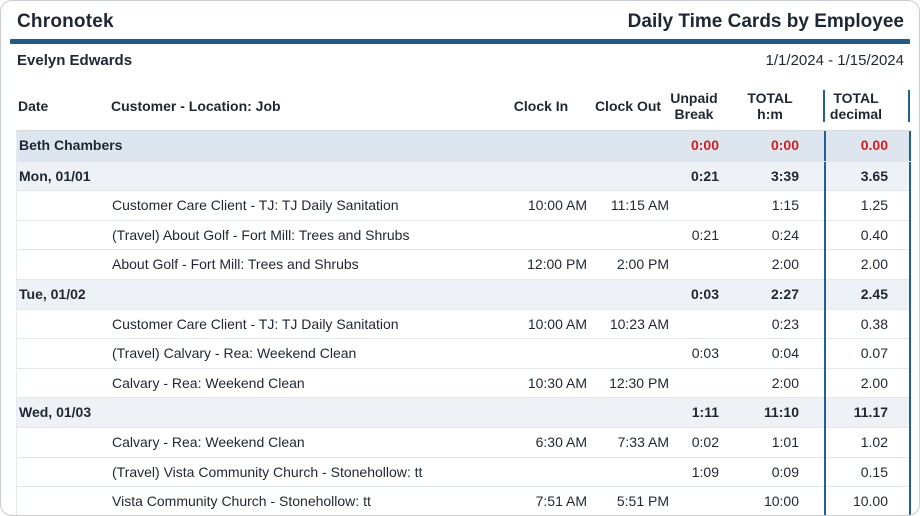 The height and width of the screenshot is (516, 920). I want to click on cell-clock-out: 2:00 PM, so click(642, 264).